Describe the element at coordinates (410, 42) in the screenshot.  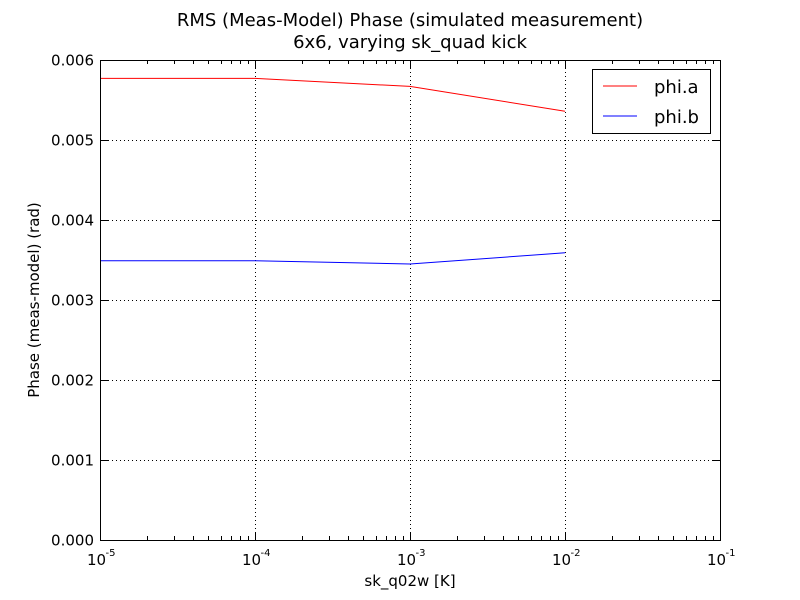
I see `chart-subtitle: 6x6, varying sk_quad kick` at that location.